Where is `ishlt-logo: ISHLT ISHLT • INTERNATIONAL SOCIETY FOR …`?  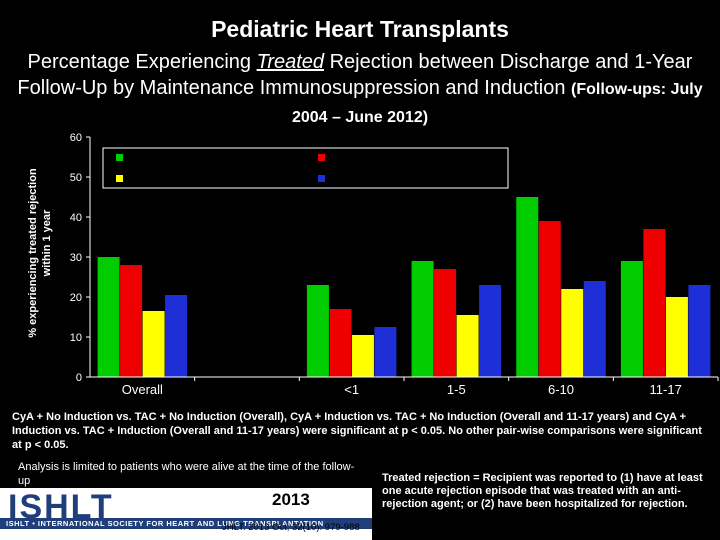
ishlt-logo: ISHLT ISHLT • INTERNATIONAL SOCIETY FOR … is located at coordinates (186, 514).